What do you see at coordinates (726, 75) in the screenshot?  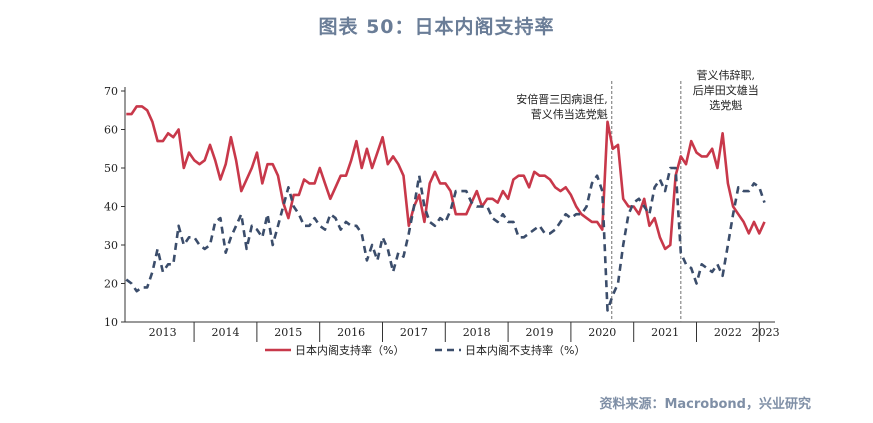 I see `event-annotation-line: 菅义伟辞职,` at bounding box center [726, 75].